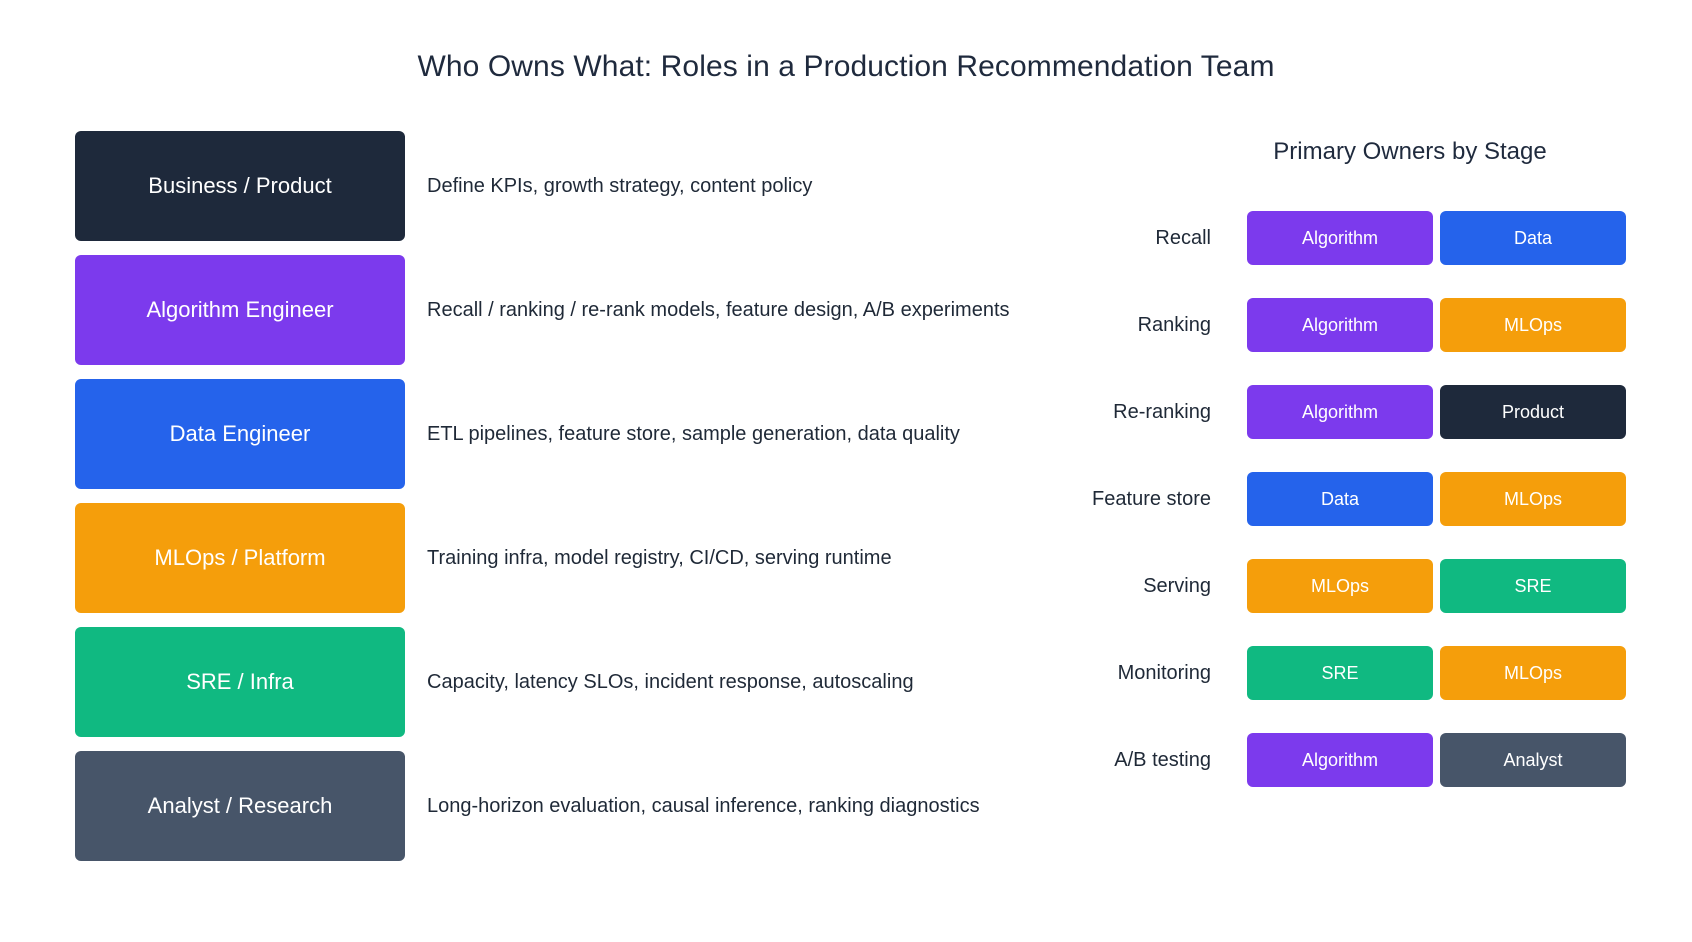 The image size is (1692, 942). What do you see at coordinates (1533, 325) in the screenshot?
I see `owner-chip-ranking-2: MLOps` at bounding box center [1533, 325].